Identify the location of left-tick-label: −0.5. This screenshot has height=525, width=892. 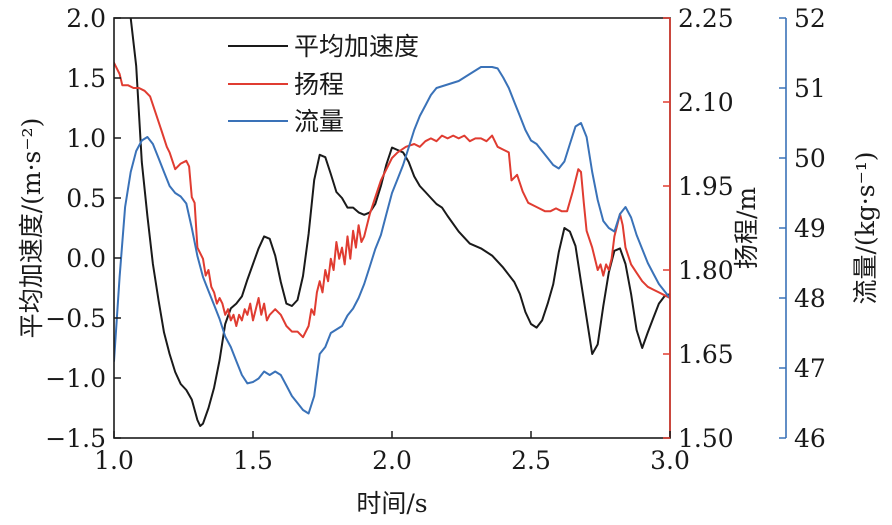
(75, 318).